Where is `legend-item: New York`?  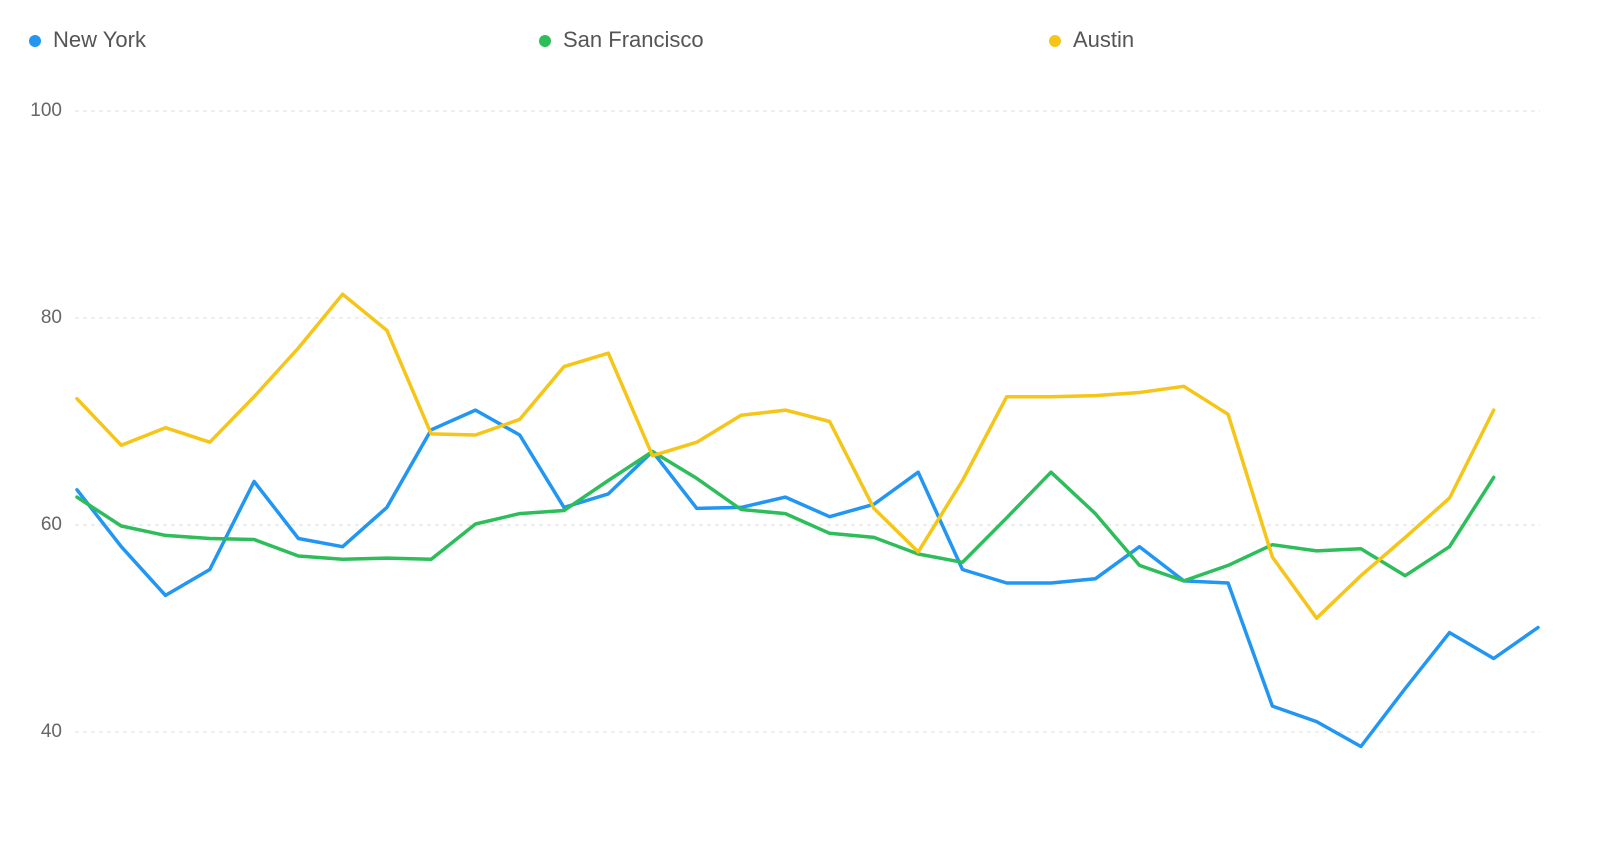
legend-item: New York is located at coordinates (88, 39).